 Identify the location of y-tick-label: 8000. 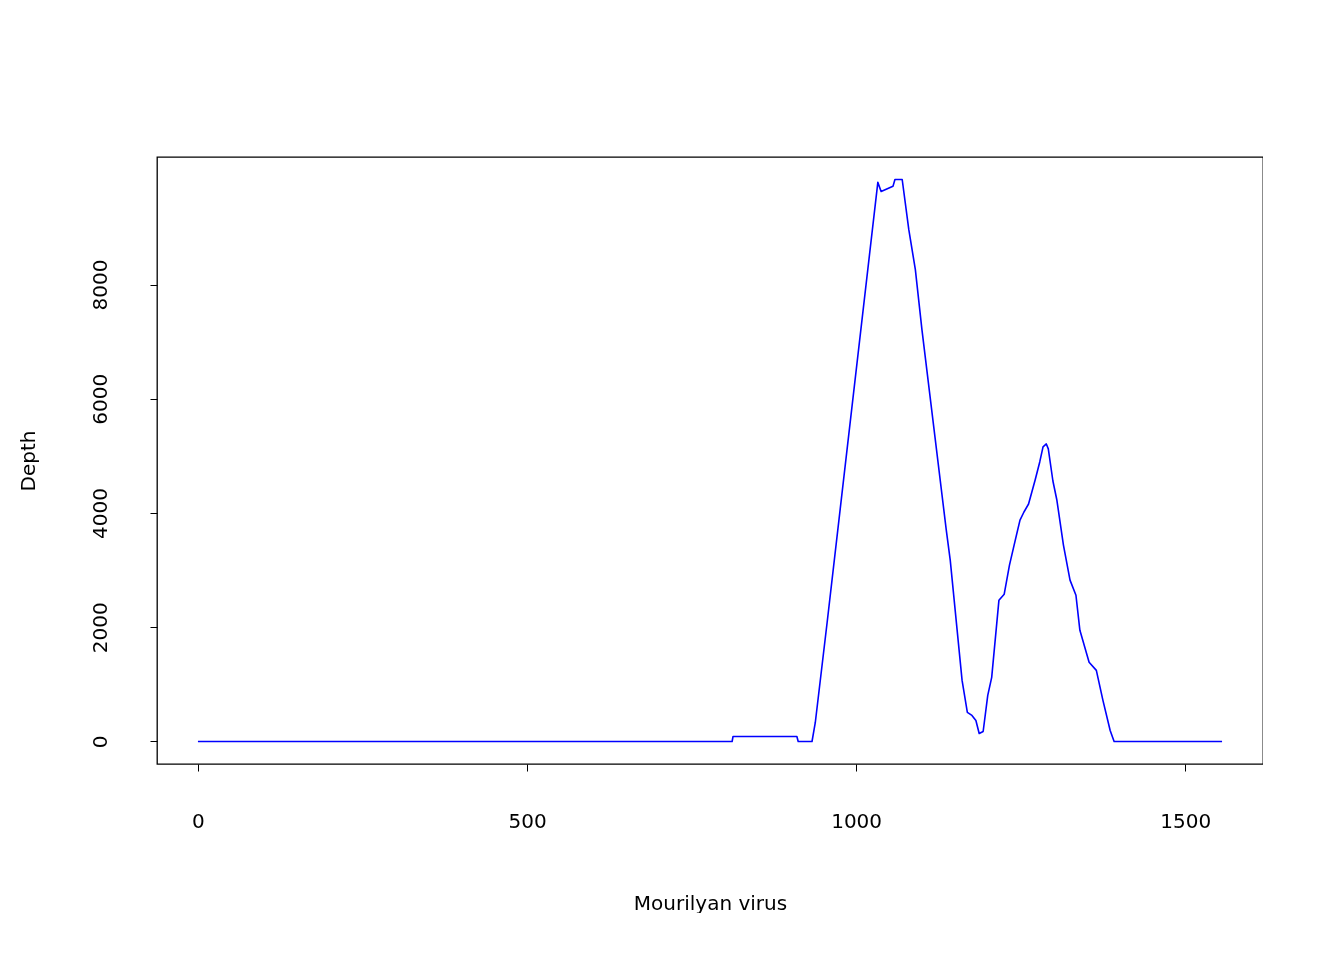
(99, 285).